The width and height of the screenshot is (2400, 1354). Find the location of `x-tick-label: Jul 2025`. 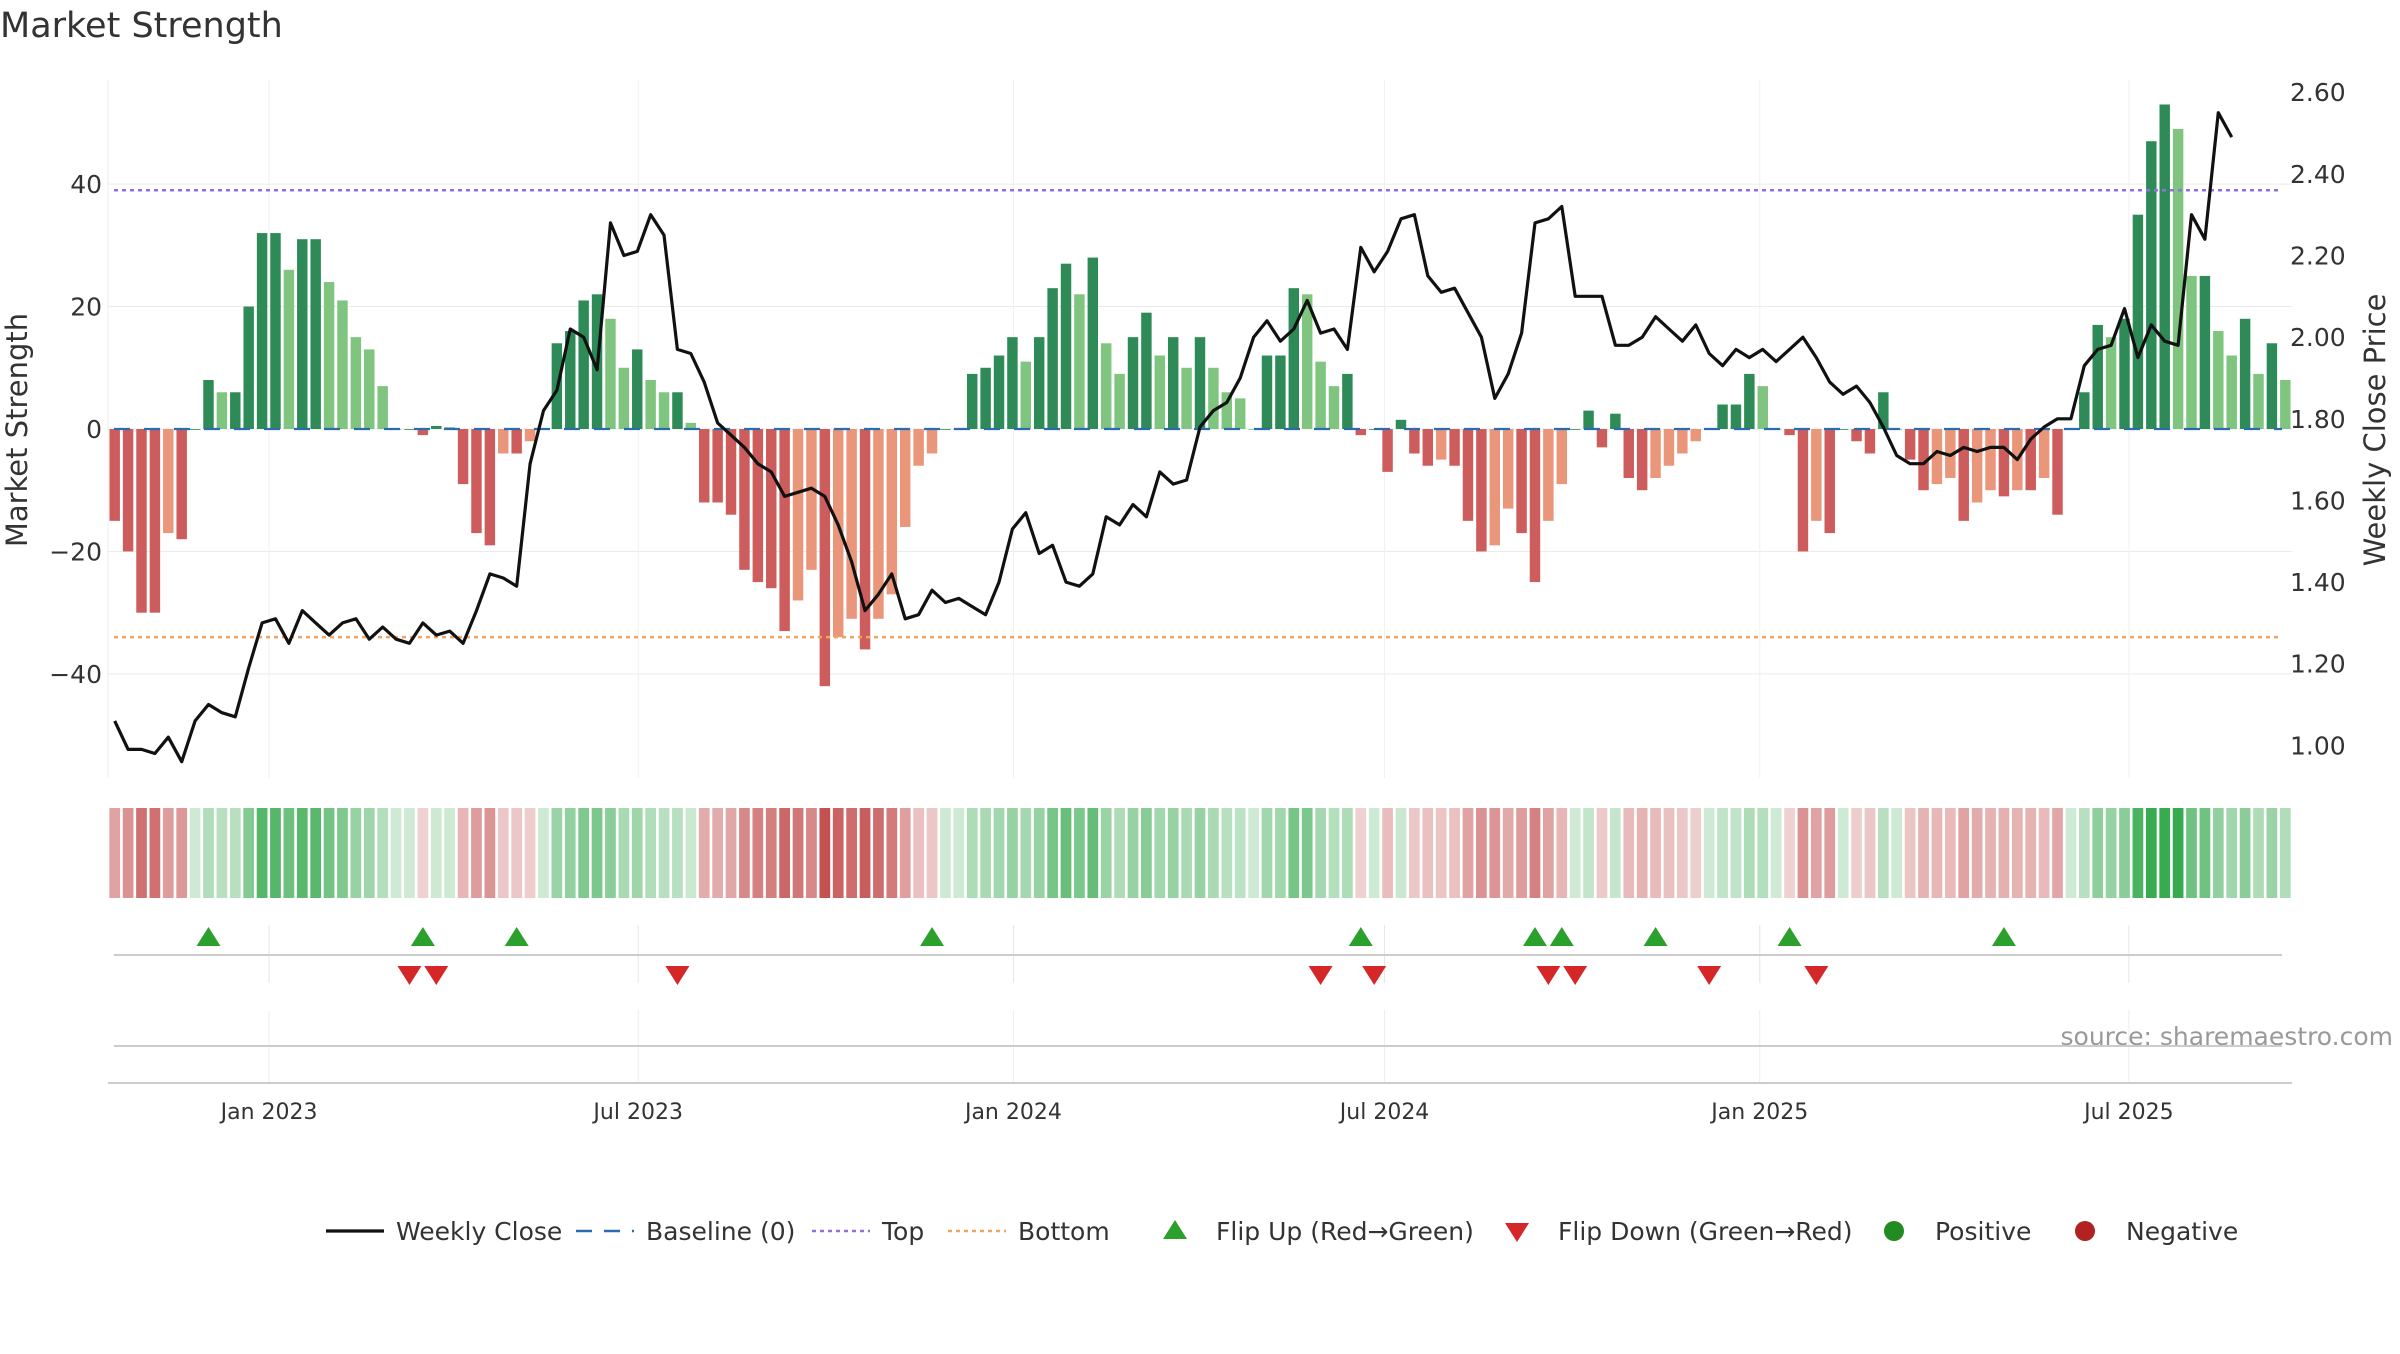

x-tick-label: Jul 2025 is located at coordinates (2128, 1112).